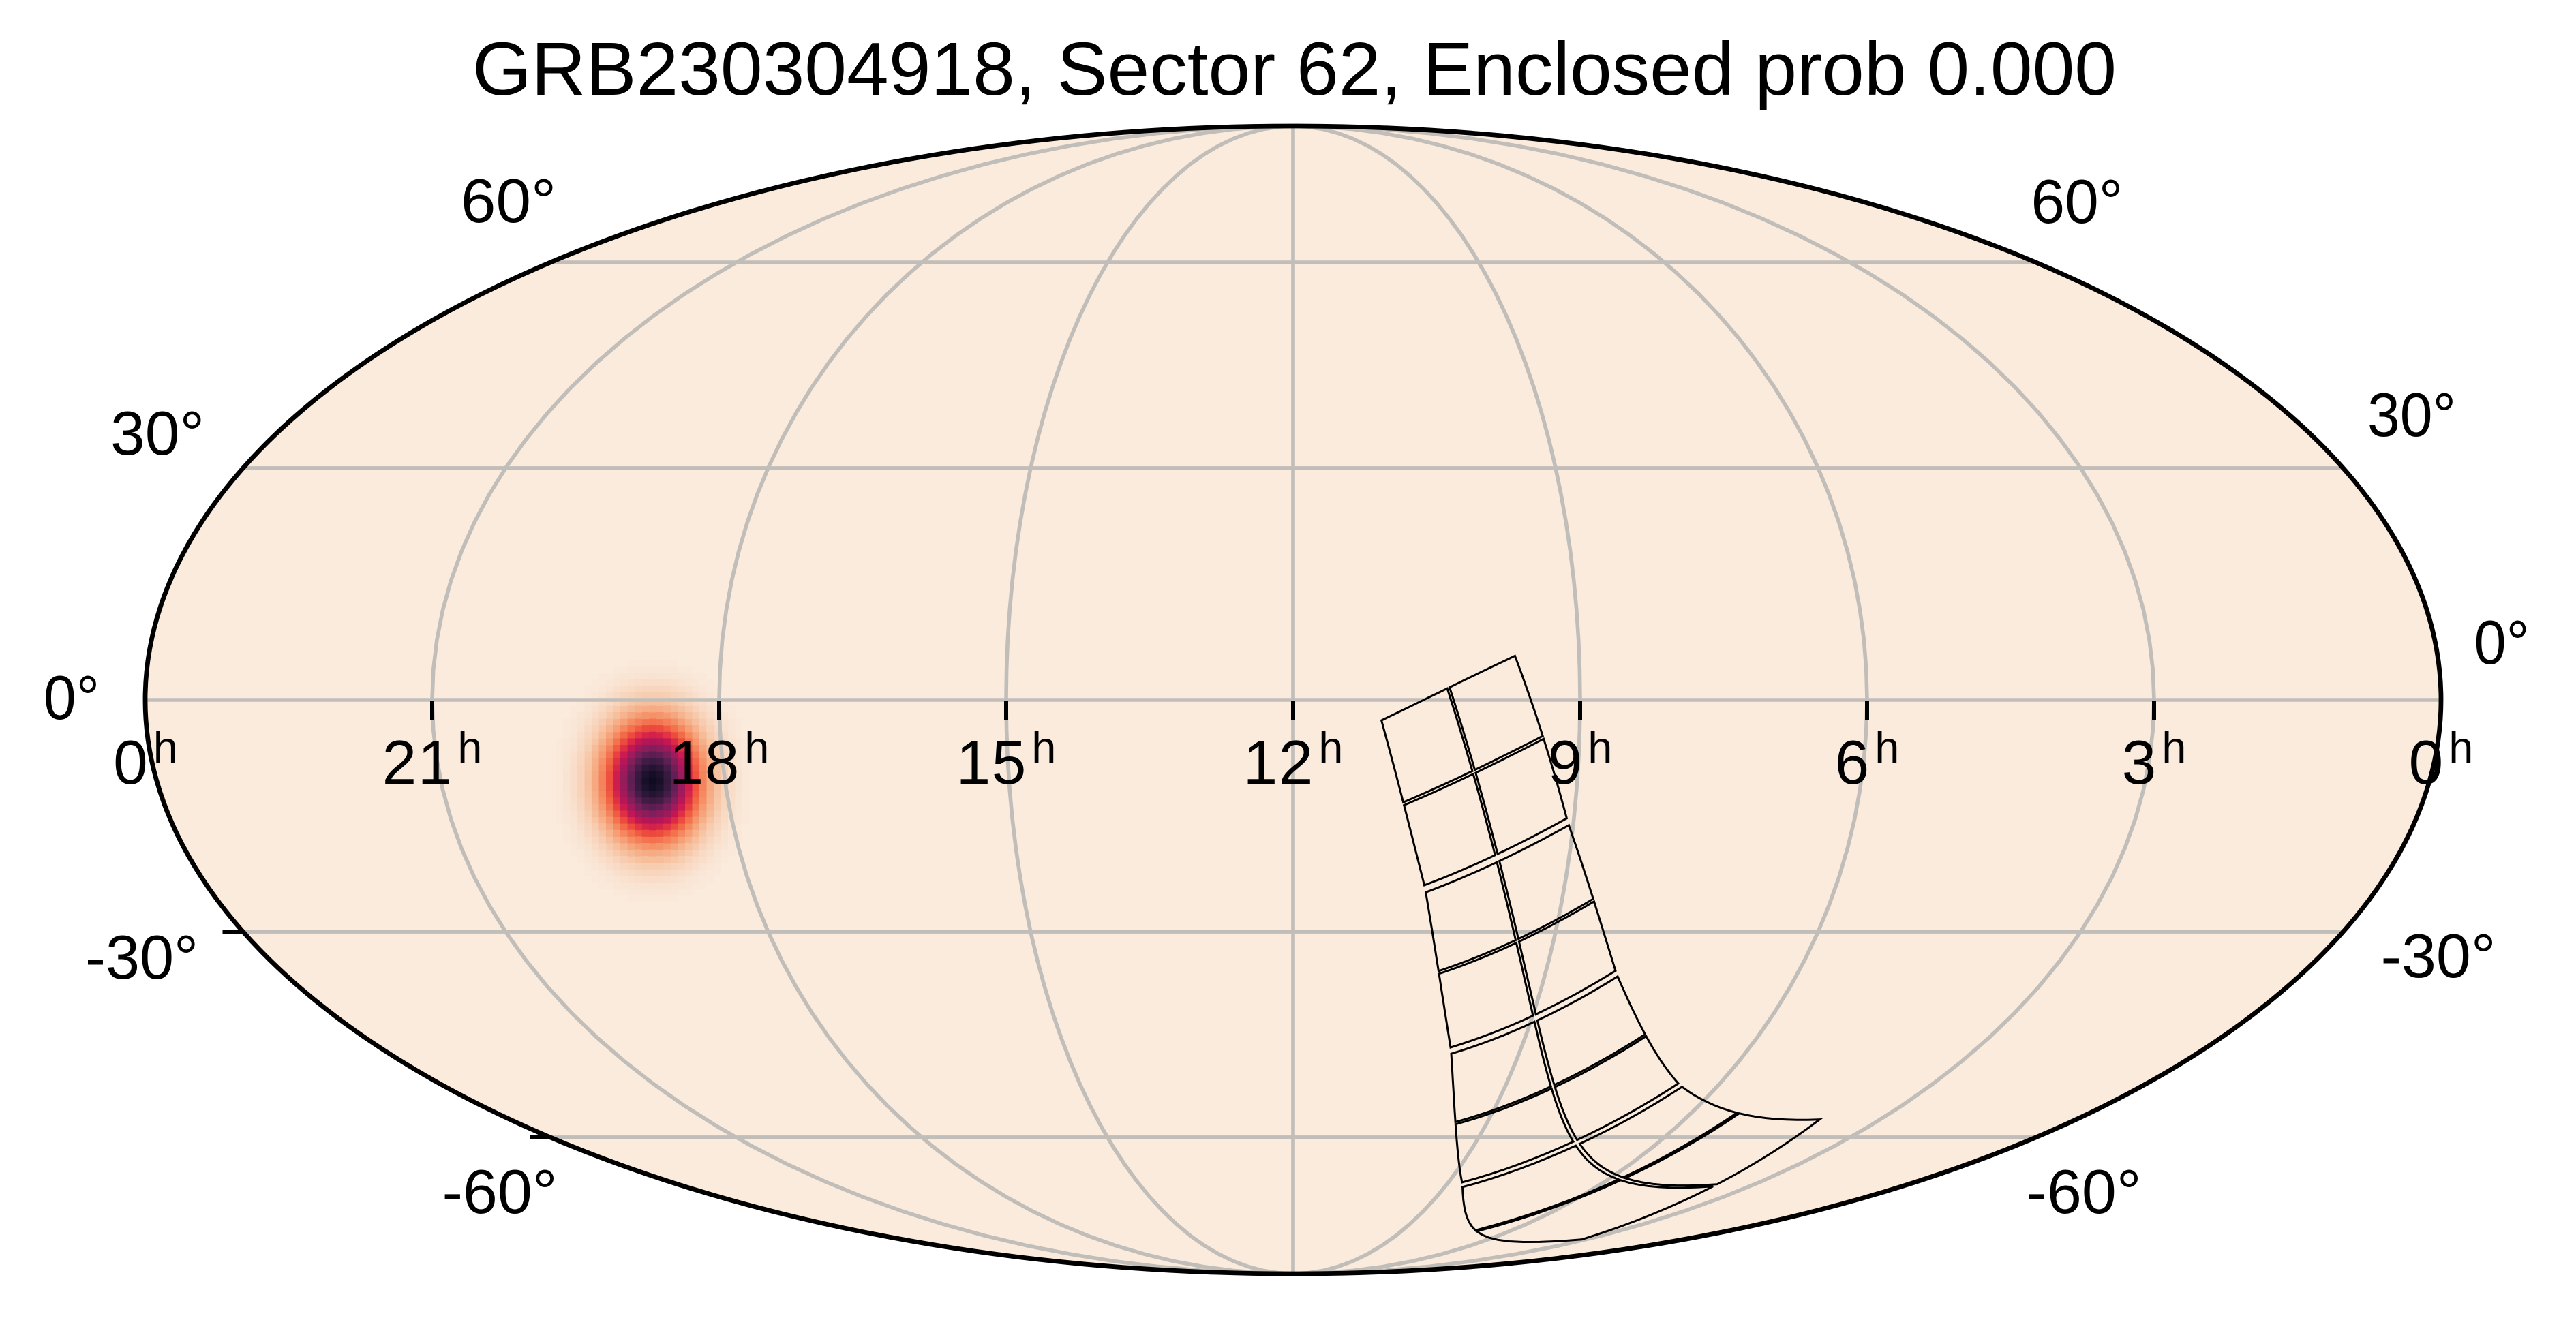  What do you see at coordinates (417, 763) in the screenshot?
I see `svg-text: 21` at bounding box center [417, 763].